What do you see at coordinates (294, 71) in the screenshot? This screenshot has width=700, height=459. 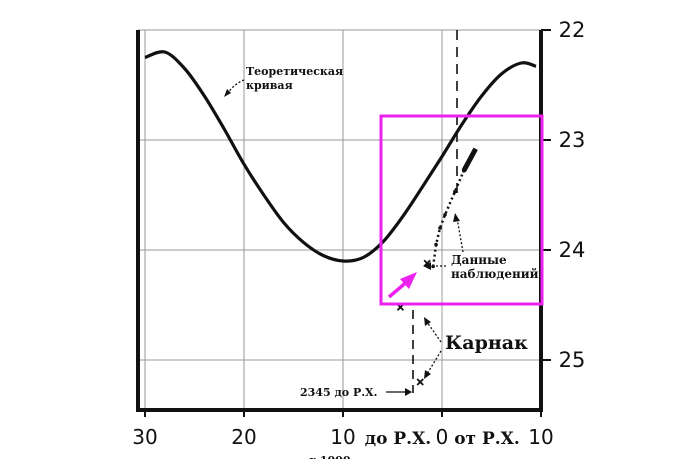 I see `theory-label-line1: Теоретическая` at bounding box center [294, 71].